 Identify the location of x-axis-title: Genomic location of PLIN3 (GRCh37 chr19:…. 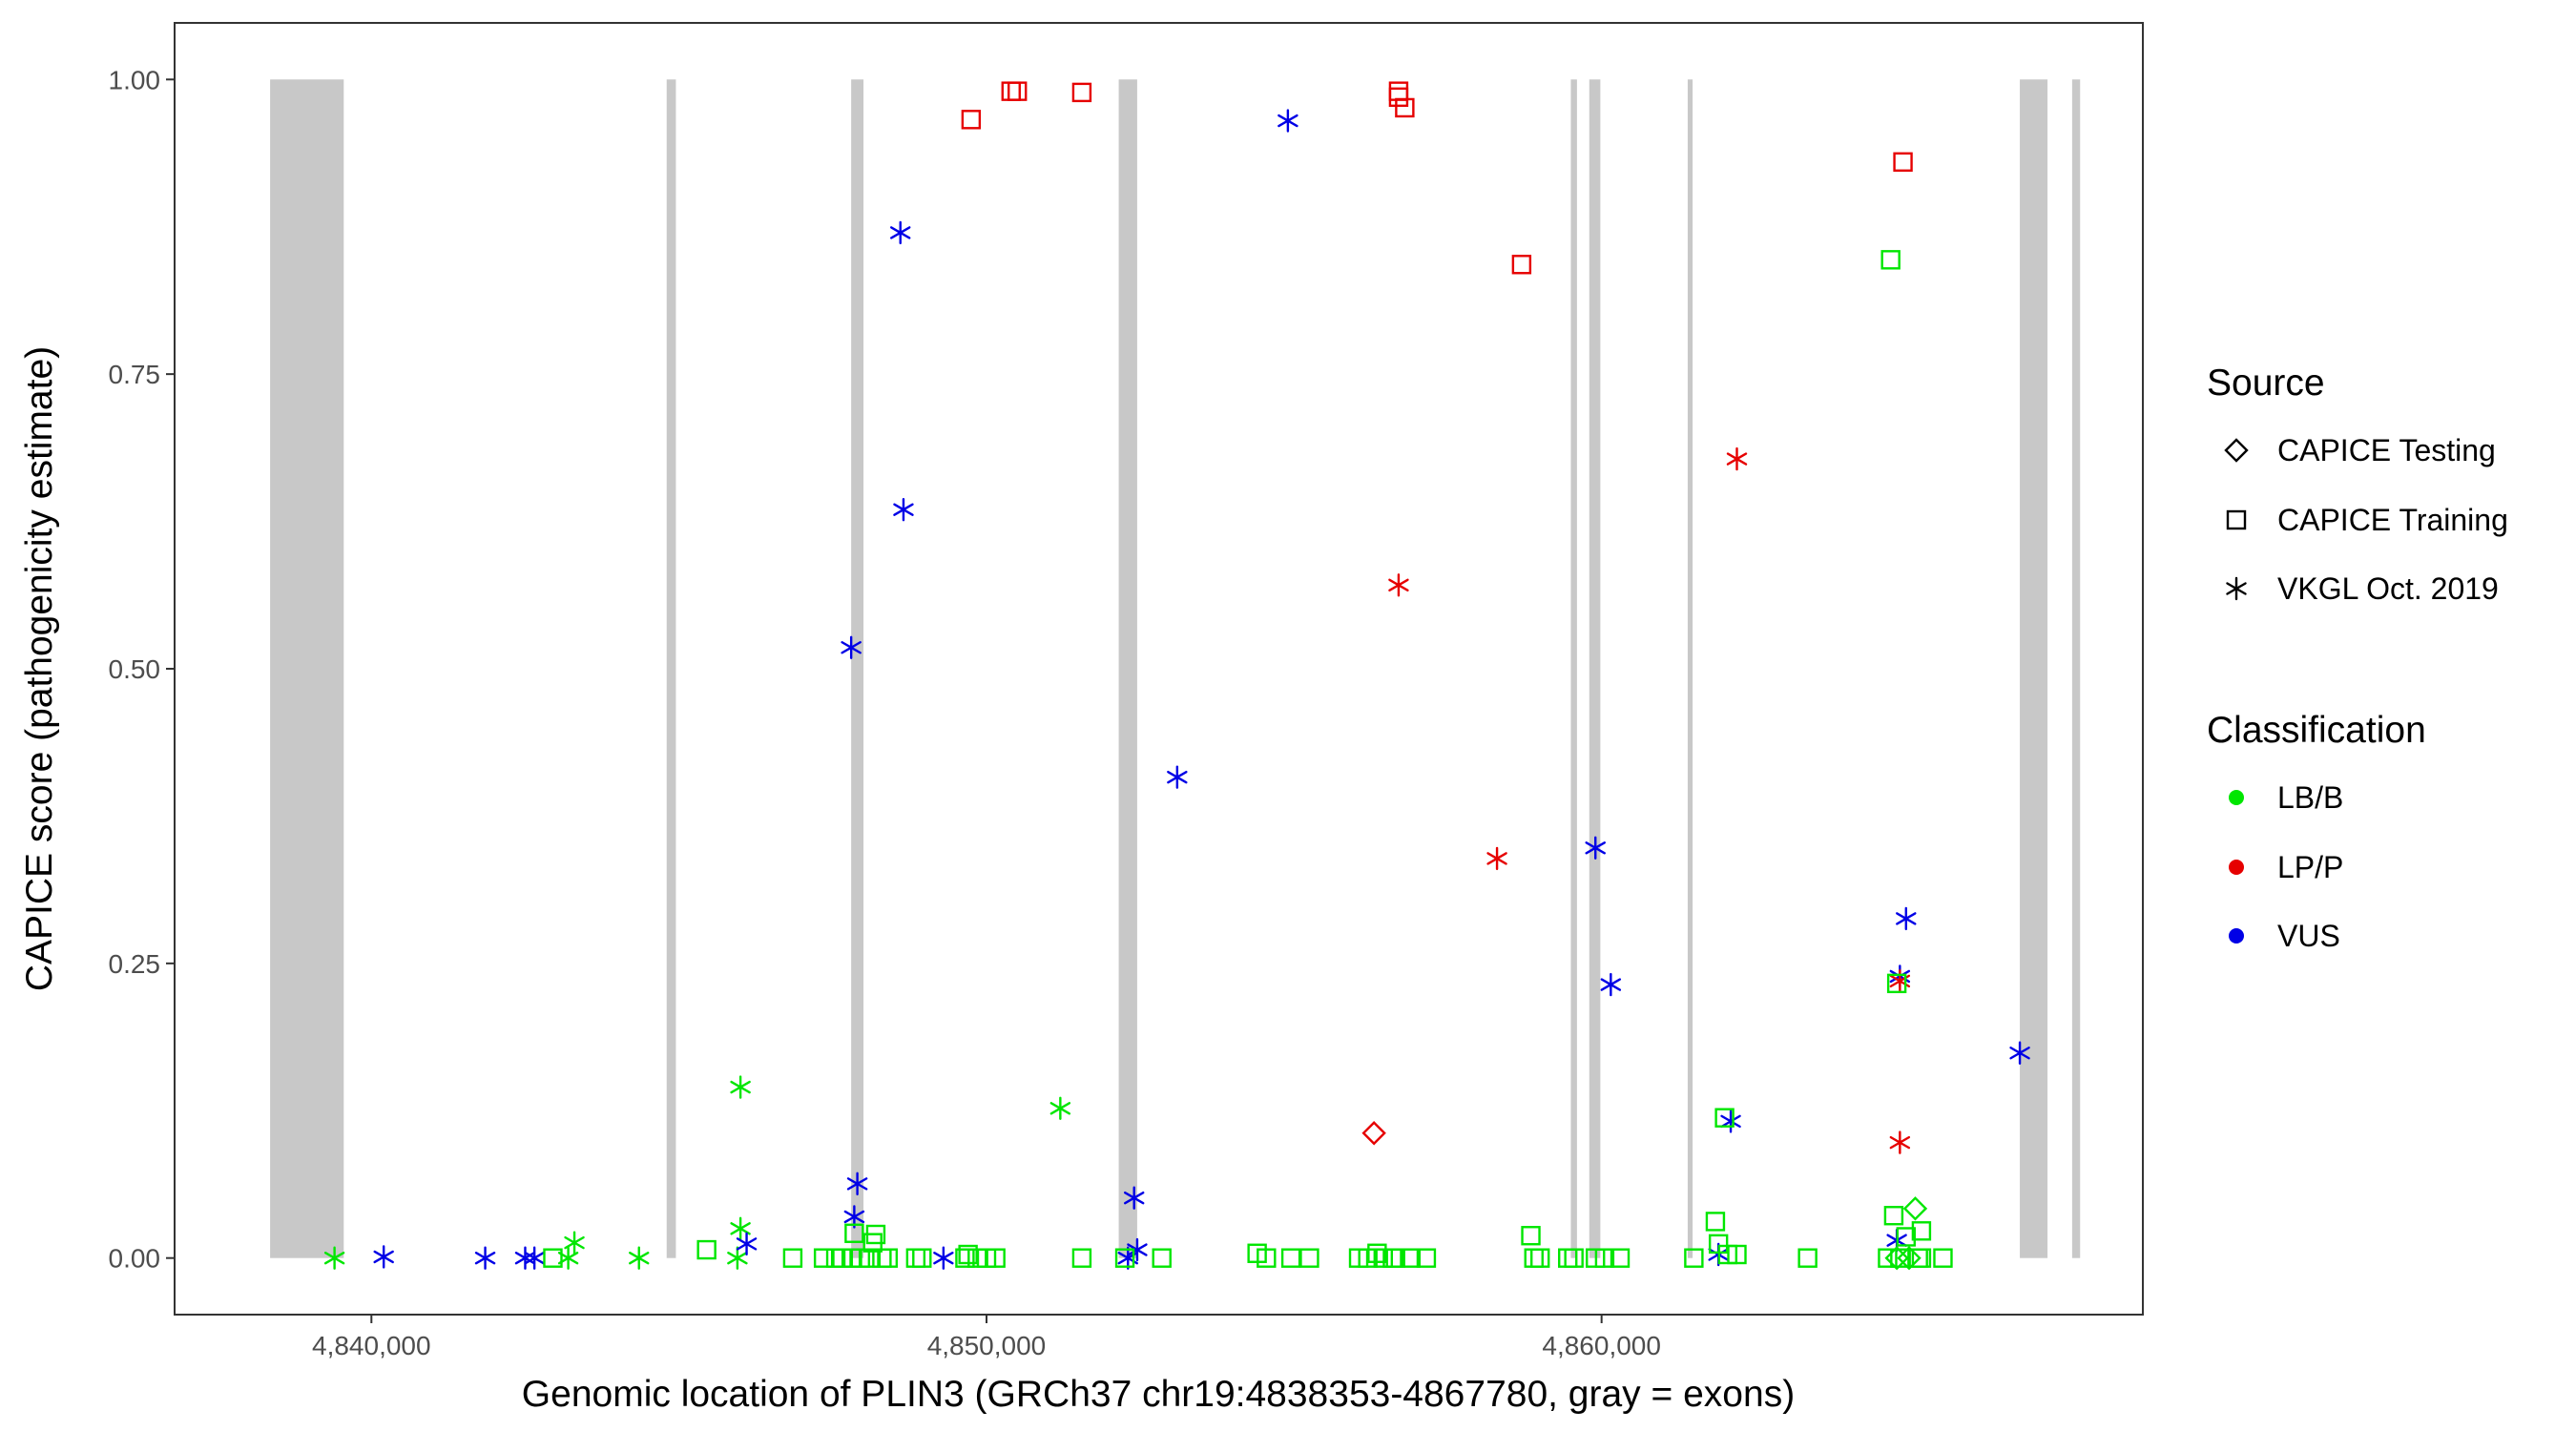
(1158, 1394).